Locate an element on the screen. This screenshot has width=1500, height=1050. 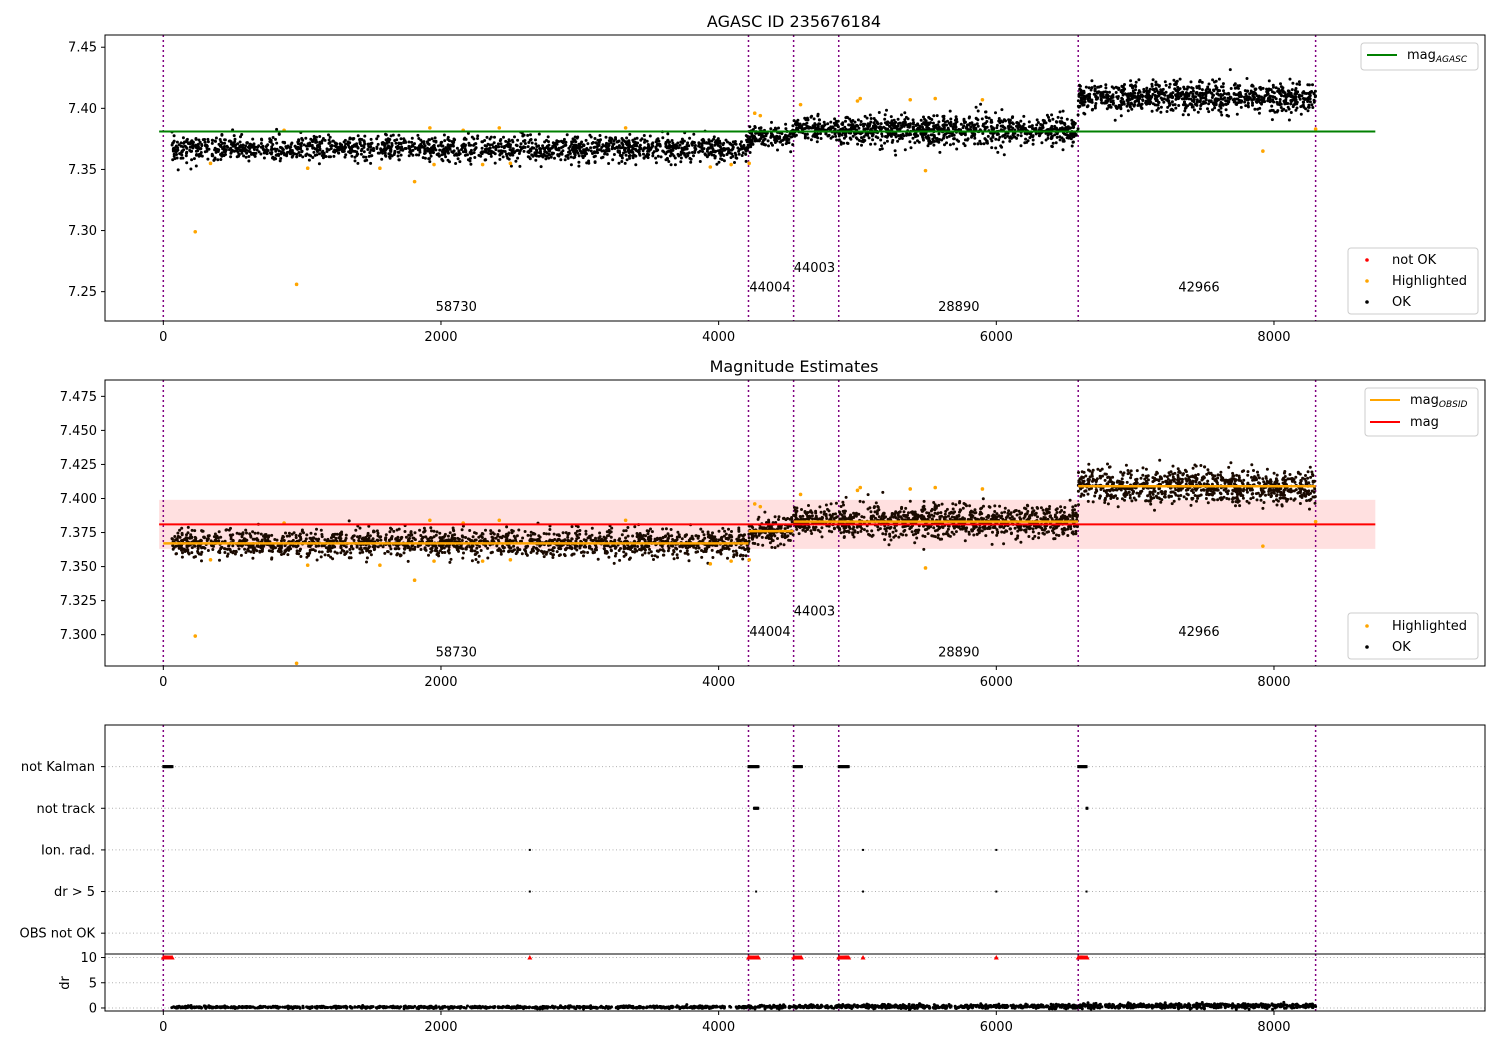
panel-agasc-legend-bottom: not OK Highlighted OK is located at coordinates (1413, 281).